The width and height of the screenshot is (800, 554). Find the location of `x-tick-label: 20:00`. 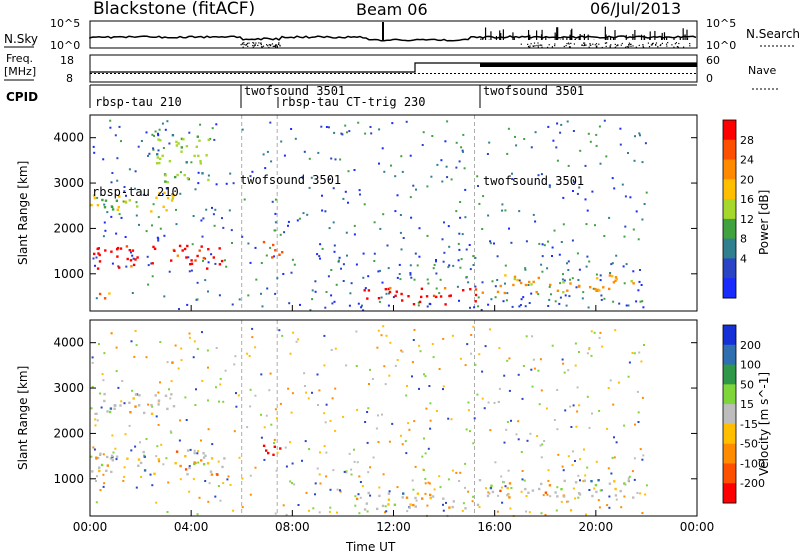

x-tick-label: 20:00 is located at coordinates (596, 527).